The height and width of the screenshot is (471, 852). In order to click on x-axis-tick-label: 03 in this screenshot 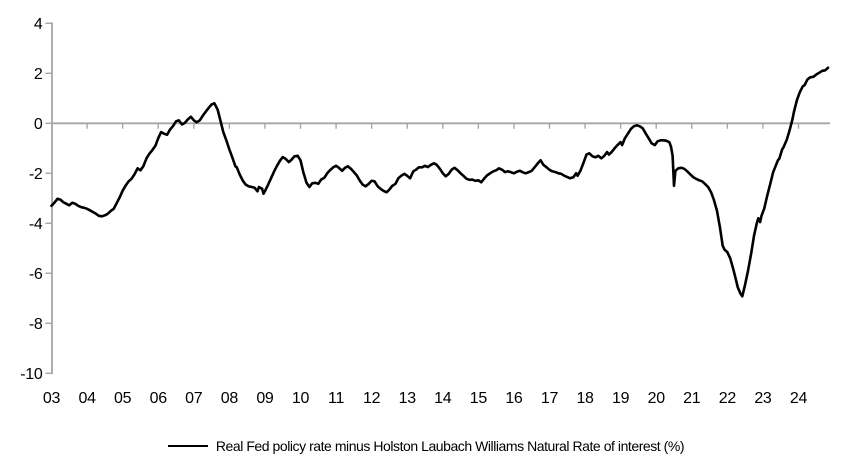, I will do `click(52, 398)`.